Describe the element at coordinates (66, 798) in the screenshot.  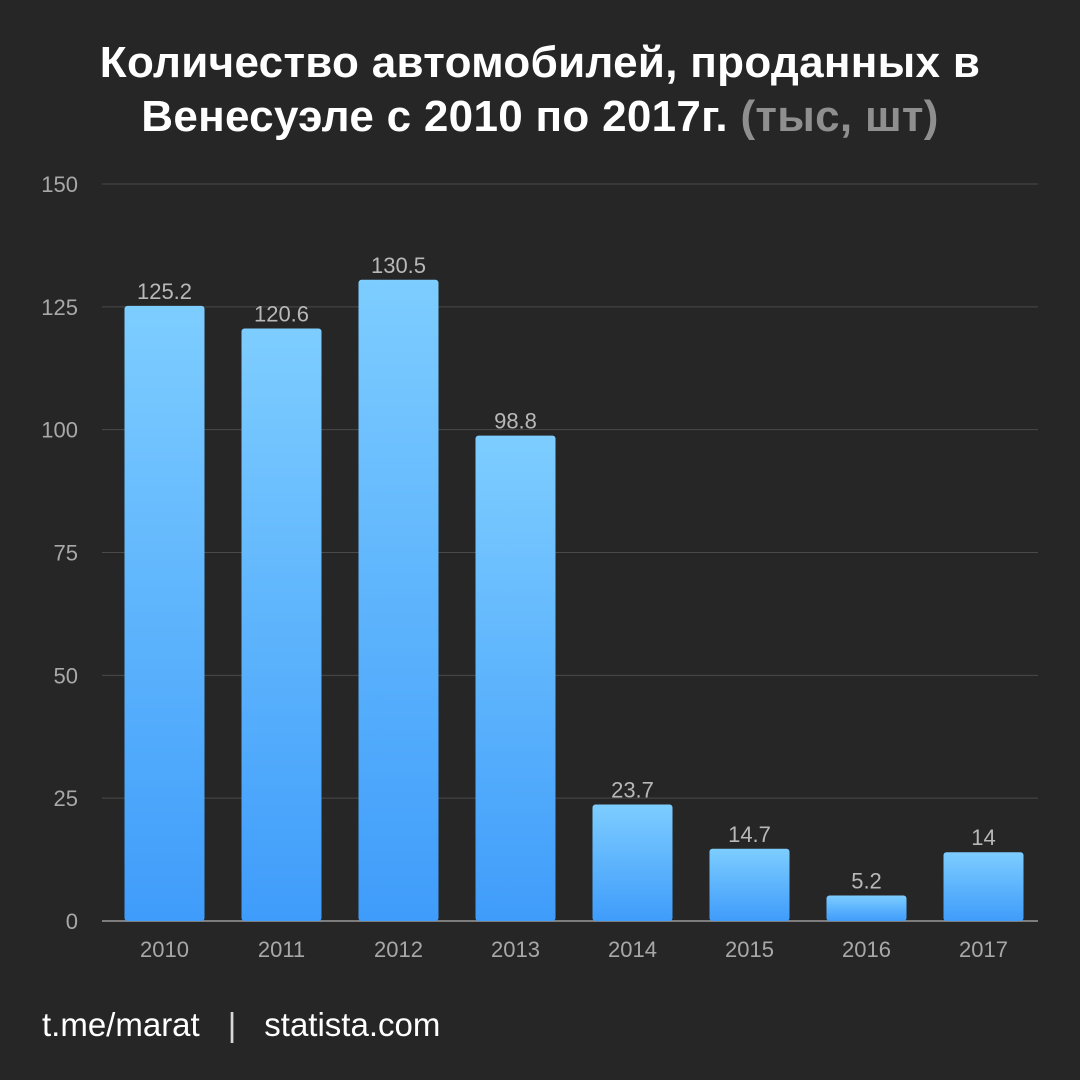
I see `y-tick-label: 25` at that location.